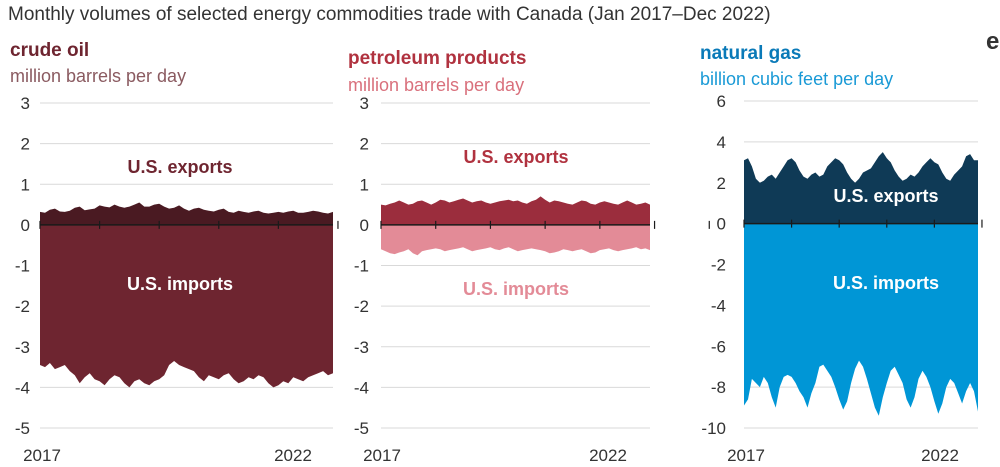  I want to click on x-tick-label-natural-gas: 2022, so click(940, 455).